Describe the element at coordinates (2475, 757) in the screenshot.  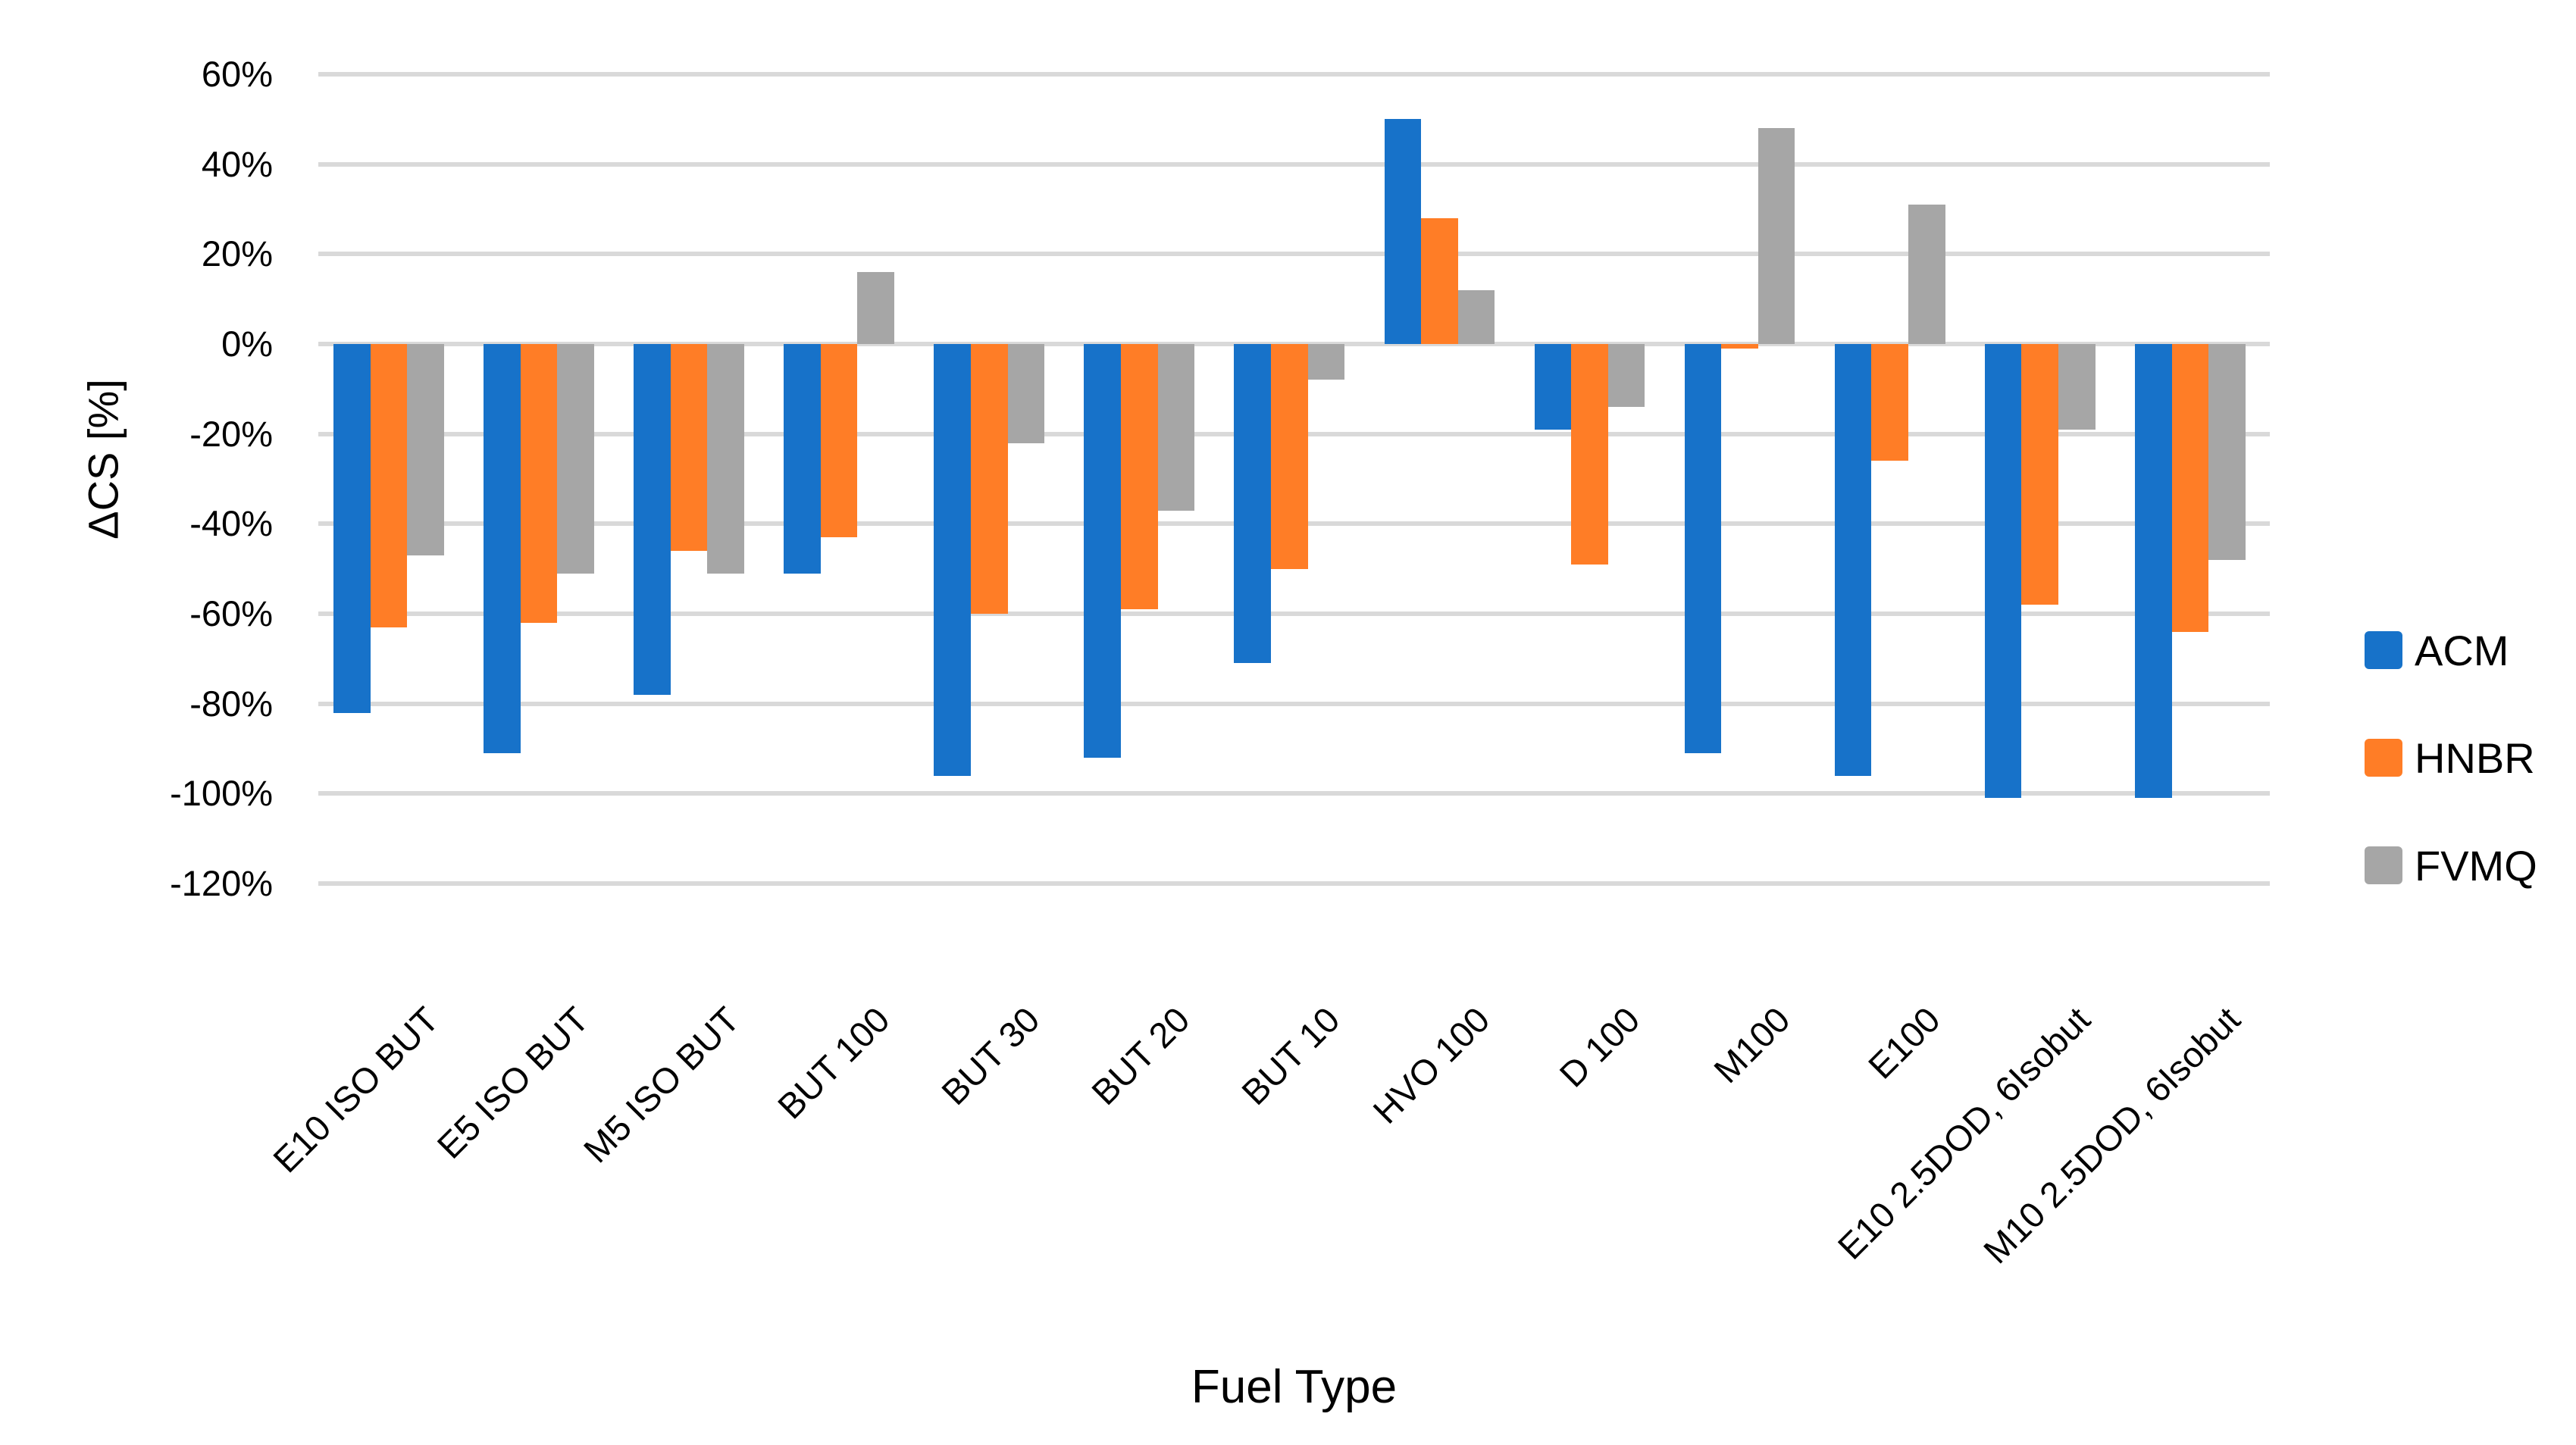
I see `legend-label: HNBR` at that location.